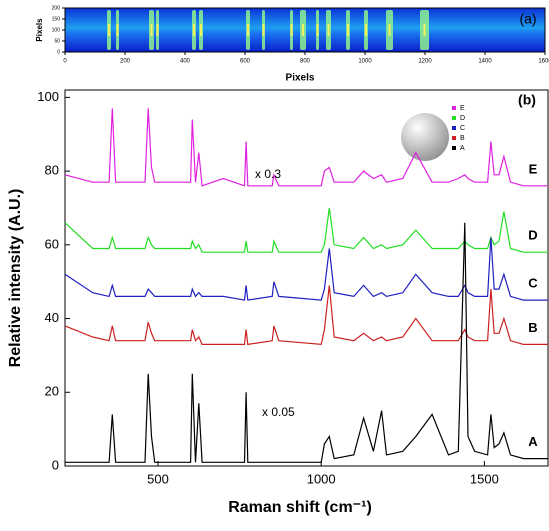  Describe the element at coordinates (300, 78) in the screenshot. I see `x-axis-label: Pixels` at that location.